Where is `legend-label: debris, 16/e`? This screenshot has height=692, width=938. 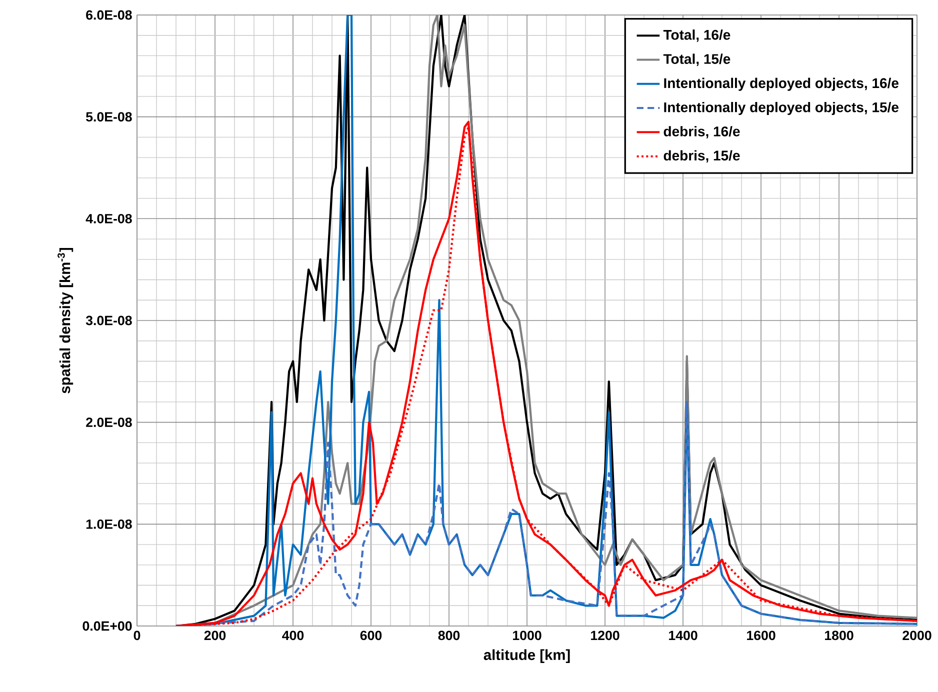 legend-label: debris, 16/e is located at coordinates (702, 132).